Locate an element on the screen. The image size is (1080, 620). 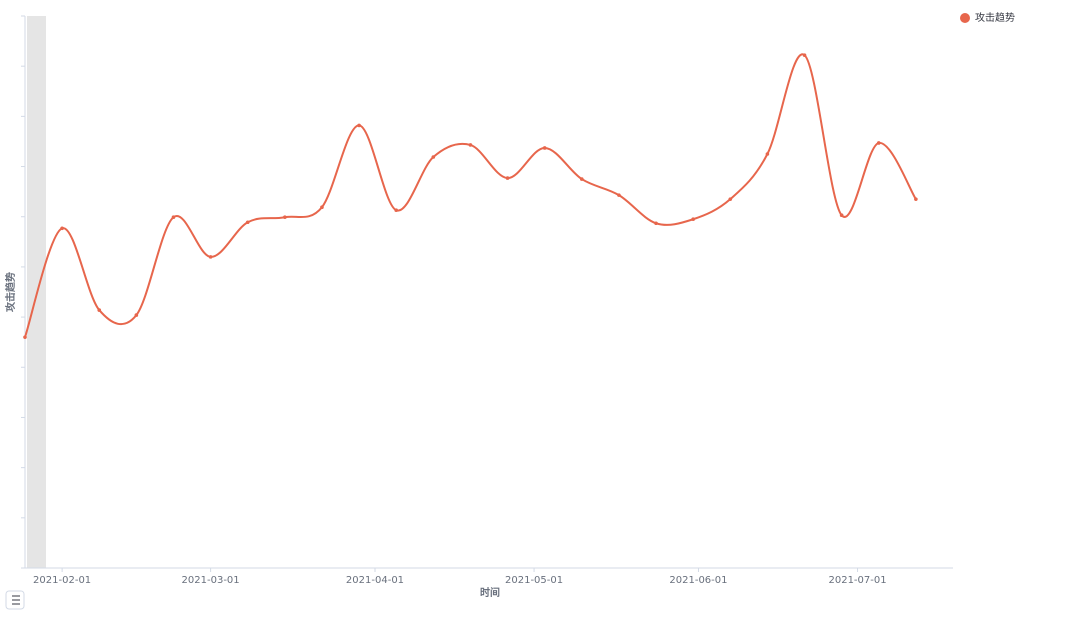
y-axis-title: 攻击趋势 is located at coordinates (10, 292).